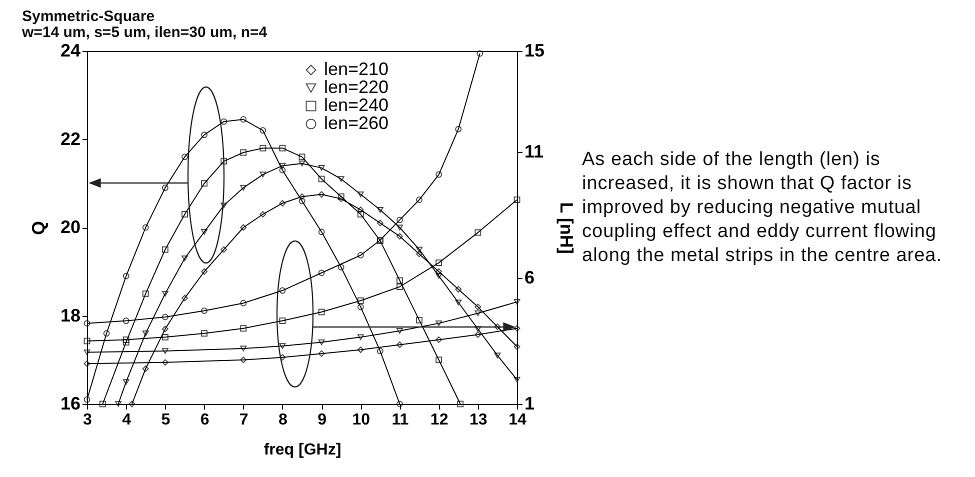  I want to click on legend-label: len=220, so click(356, 87).